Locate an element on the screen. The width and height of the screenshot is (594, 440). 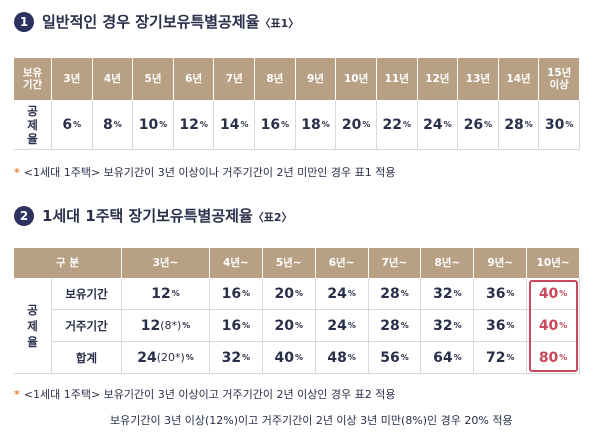
value-cell: 40% is located at coordinates (553, 326).